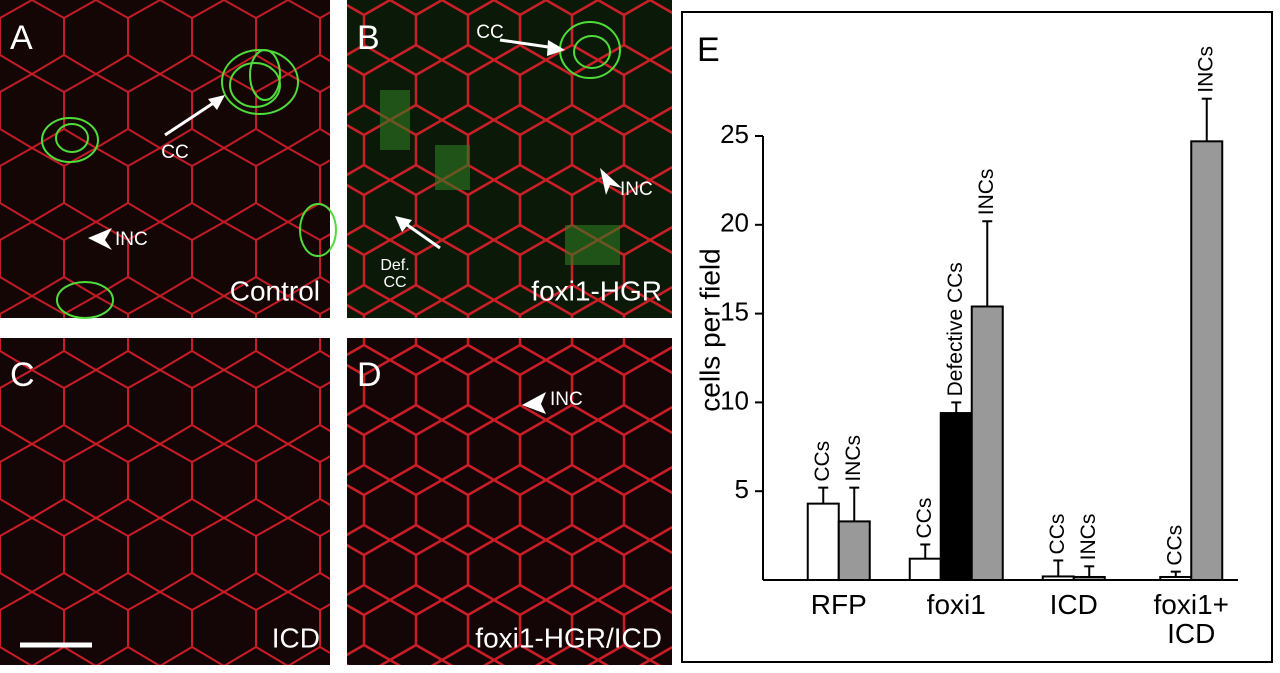  What do you see at coordinates (838, 604) in the screenshot?
I see `x-tick-label: RFP` at bounding box center [838, 604].